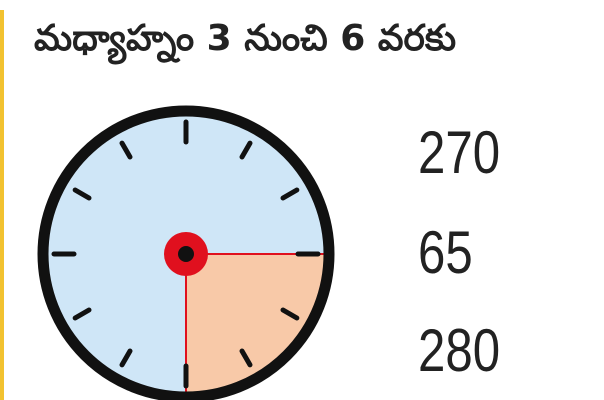 The image size is (604, 400). I want to click on title: మధ్యాహ్నం 3 నుంచి 6 వరకు, so click(245, 38).